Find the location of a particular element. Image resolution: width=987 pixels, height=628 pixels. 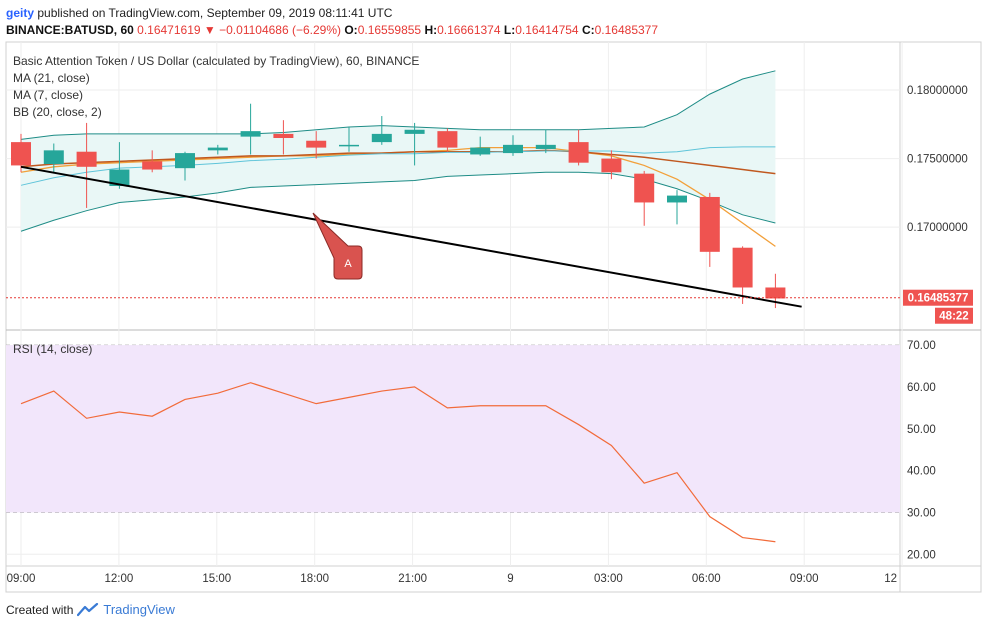

last-price-tag-bg is located at coordinates (938, 297).